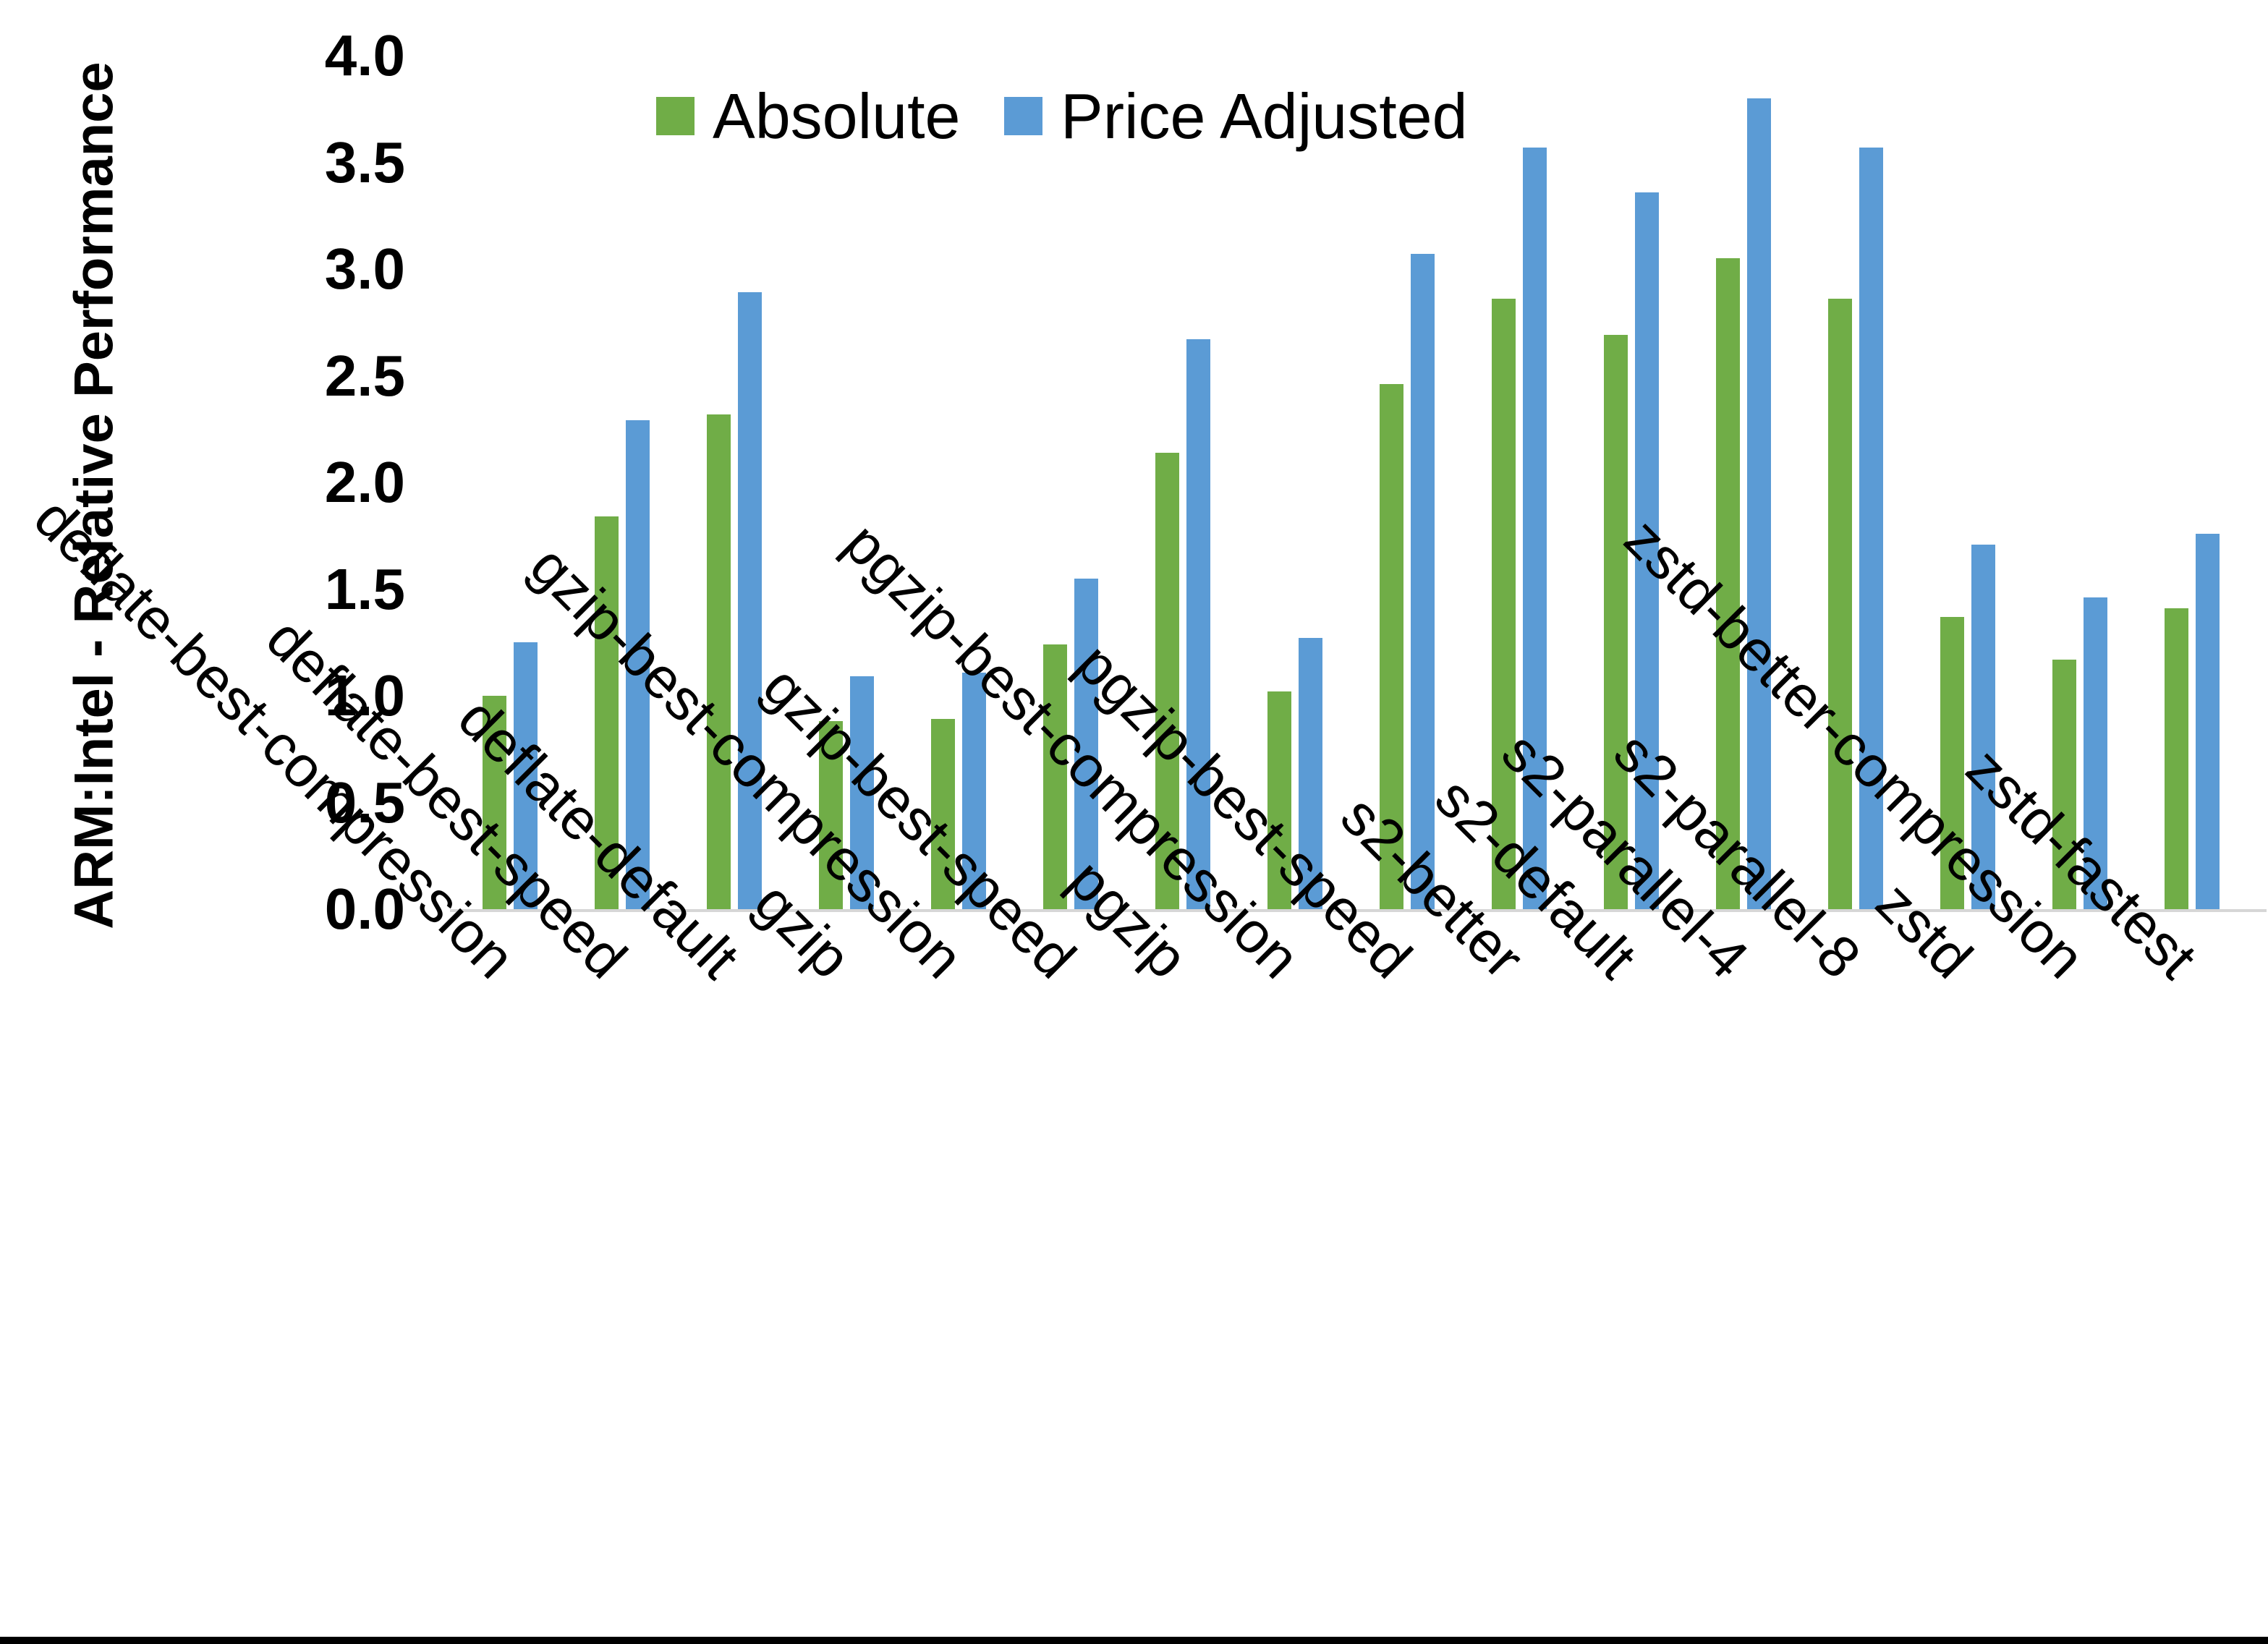 The image size is (2268, 1644). Describe the element at coordinates (364, 695) in the screenshot. I see `y-axis-tick-label: 1.0` at that location.